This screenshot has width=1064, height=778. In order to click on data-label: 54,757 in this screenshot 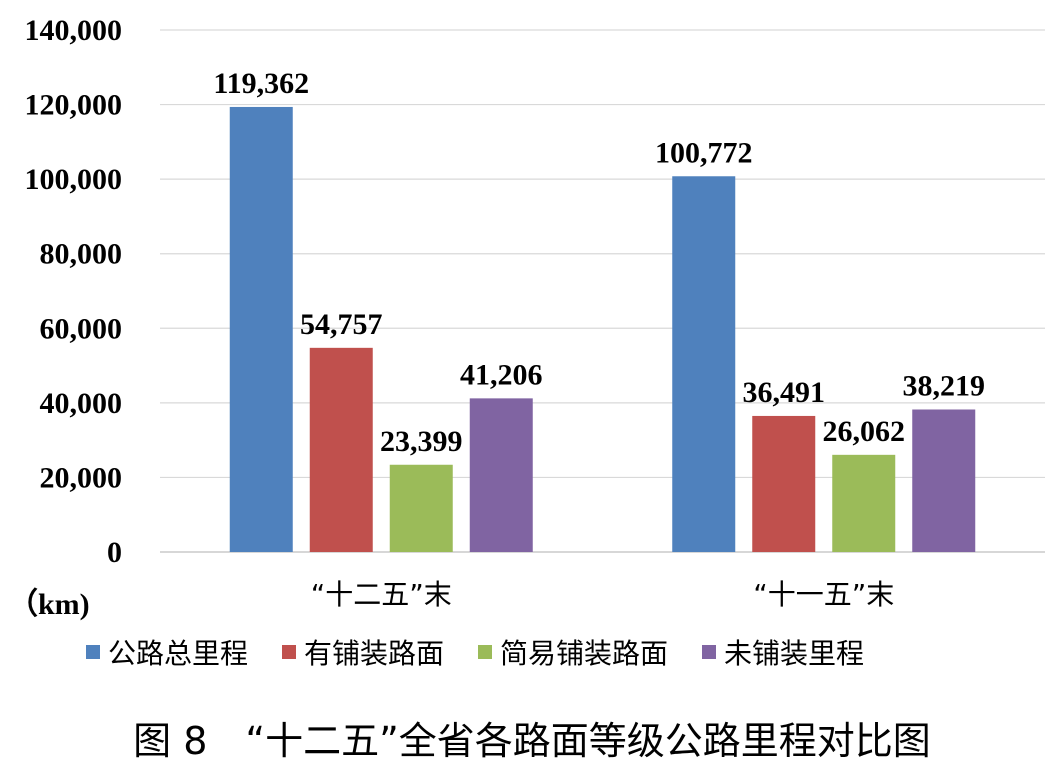, I will do `click(341, 324)`.